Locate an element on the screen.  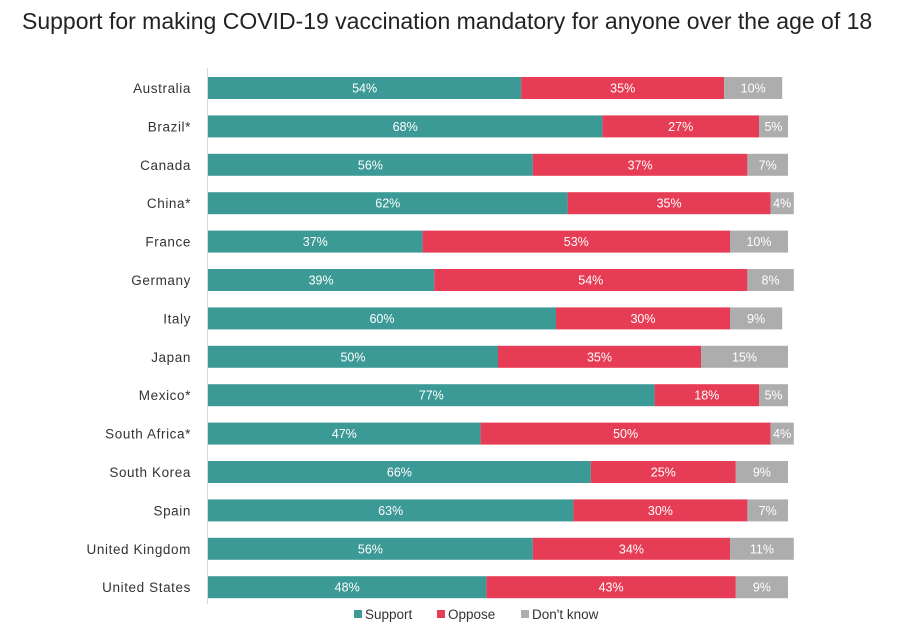
bar-don-t-know-italy is located at coordinates (756, 318).